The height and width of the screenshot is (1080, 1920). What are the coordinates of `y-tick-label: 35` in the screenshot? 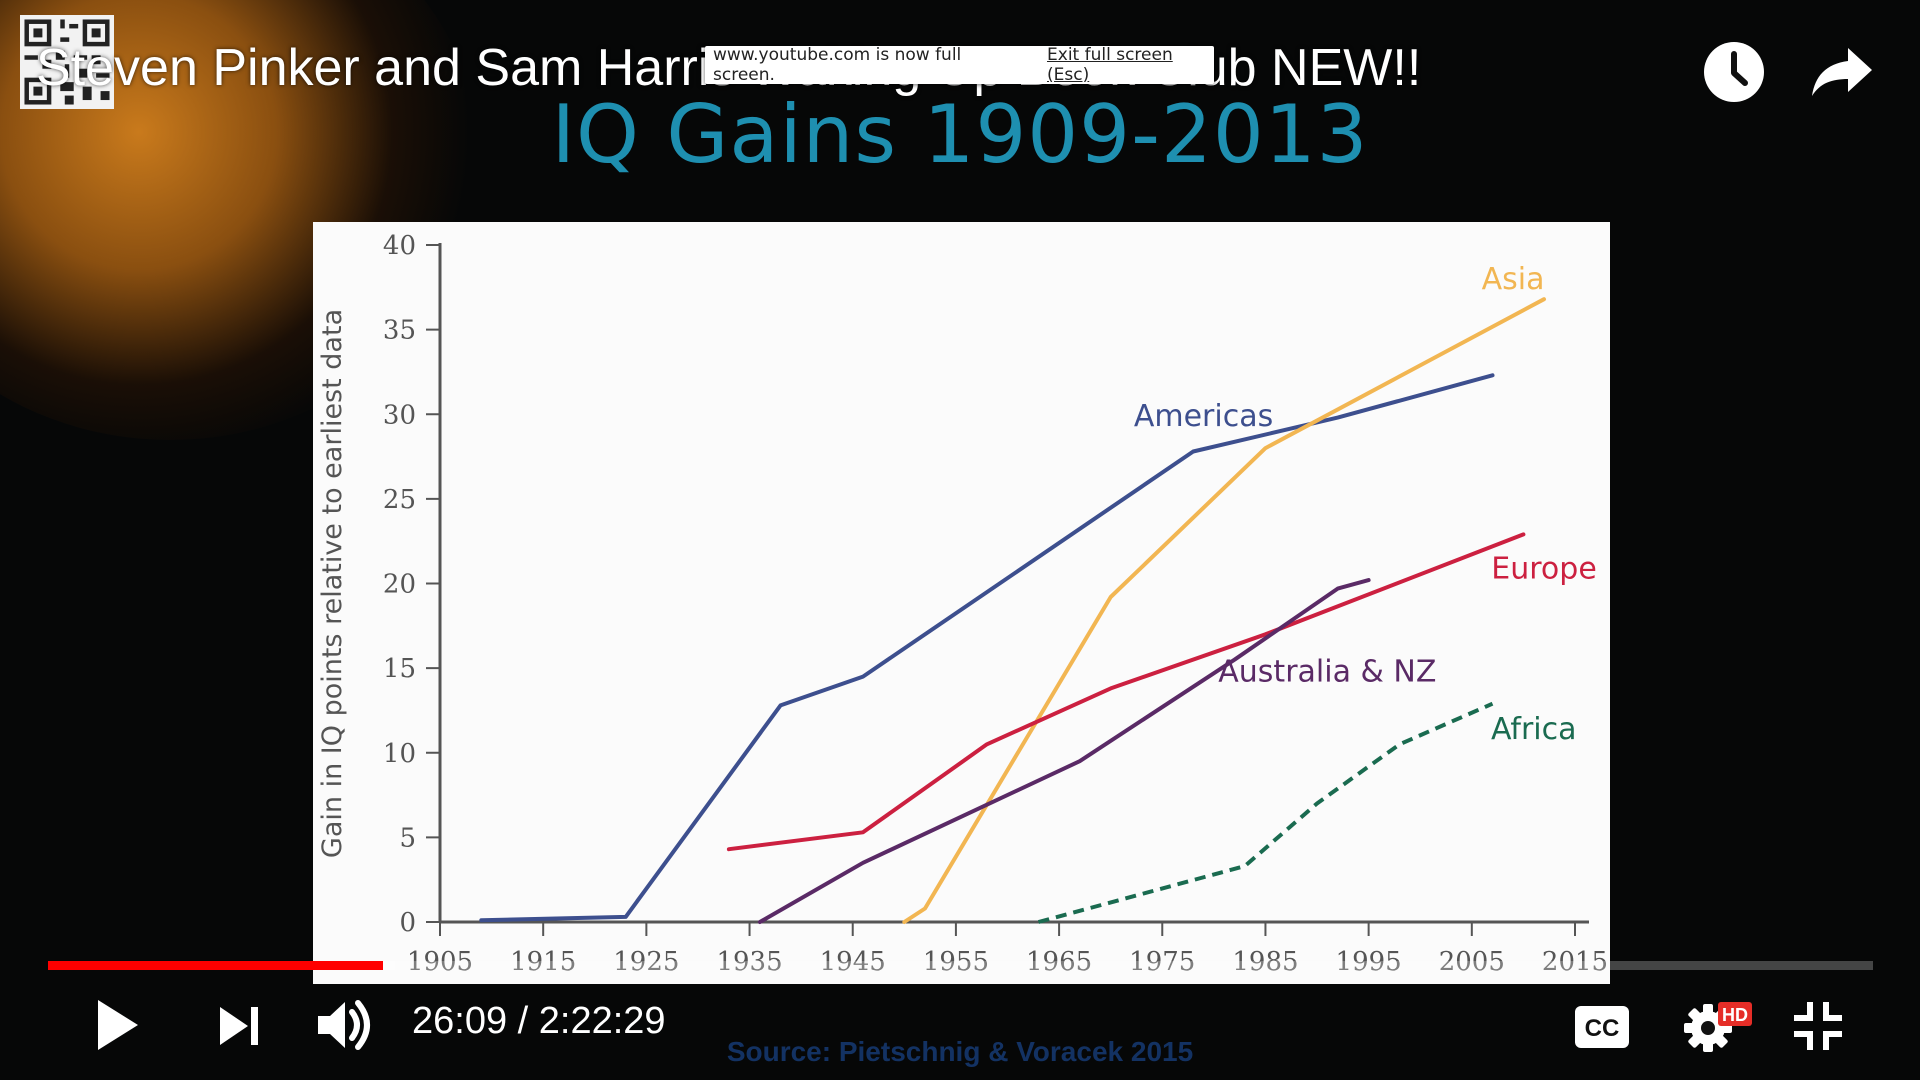 It's located at (399, 331).